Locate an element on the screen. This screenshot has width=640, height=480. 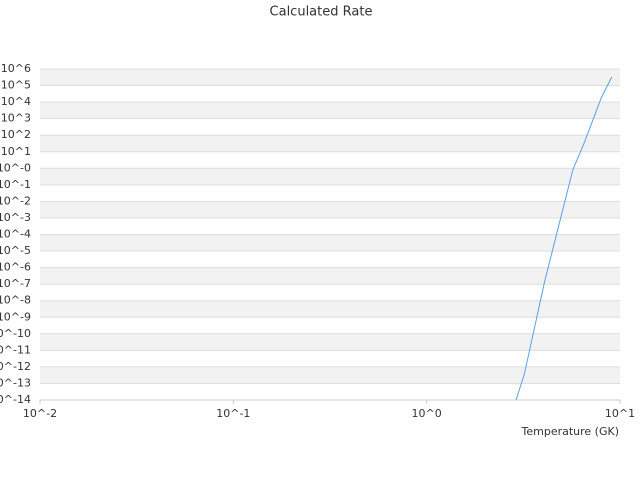
y-tick-label: 10^-14 is located at coordinates (15, 399).